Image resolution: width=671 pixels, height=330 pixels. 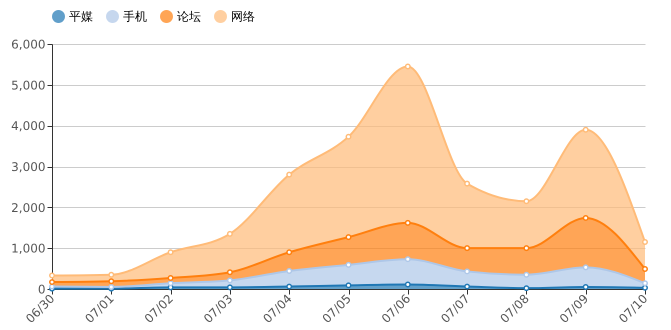 What do you see at coordinates (42, 289) in the screenshot?
I see `y-tick-label: 0` at bounding box center [42, 289].